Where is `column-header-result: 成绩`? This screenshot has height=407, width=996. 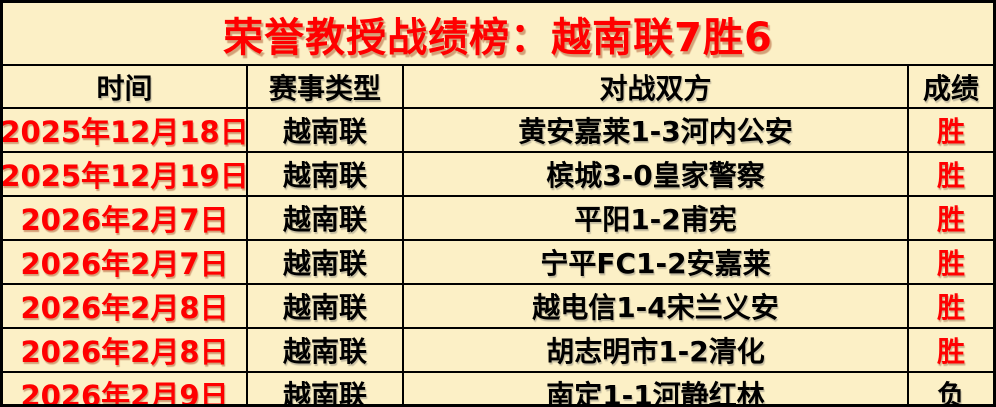 column-header-result: 成绩 is located at coordinates (950, 88).